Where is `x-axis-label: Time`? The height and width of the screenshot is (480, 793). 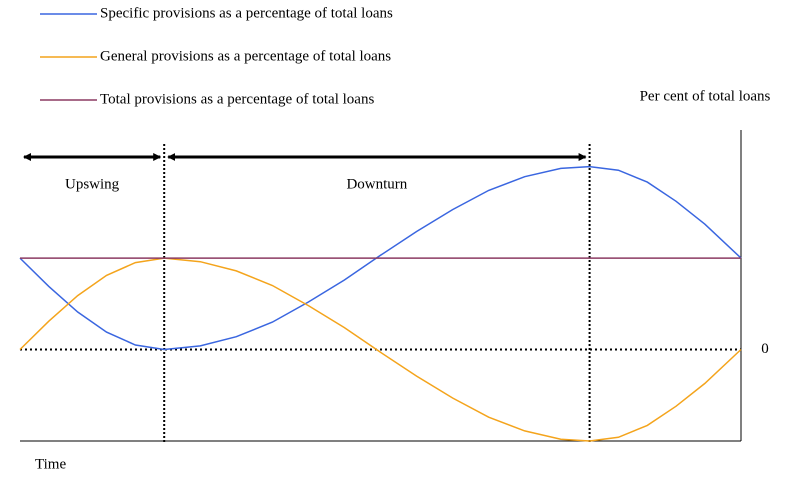 x-axis-label: Time is located at coordinates (50, 464).